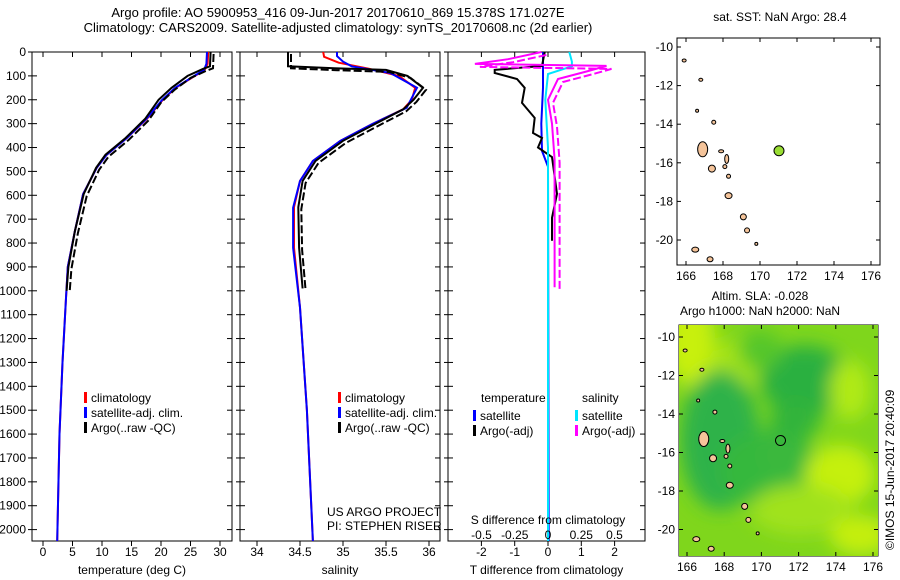 The height and width of the screenshot is (580, 900). I want to click on sla-field, so click(778, 440).